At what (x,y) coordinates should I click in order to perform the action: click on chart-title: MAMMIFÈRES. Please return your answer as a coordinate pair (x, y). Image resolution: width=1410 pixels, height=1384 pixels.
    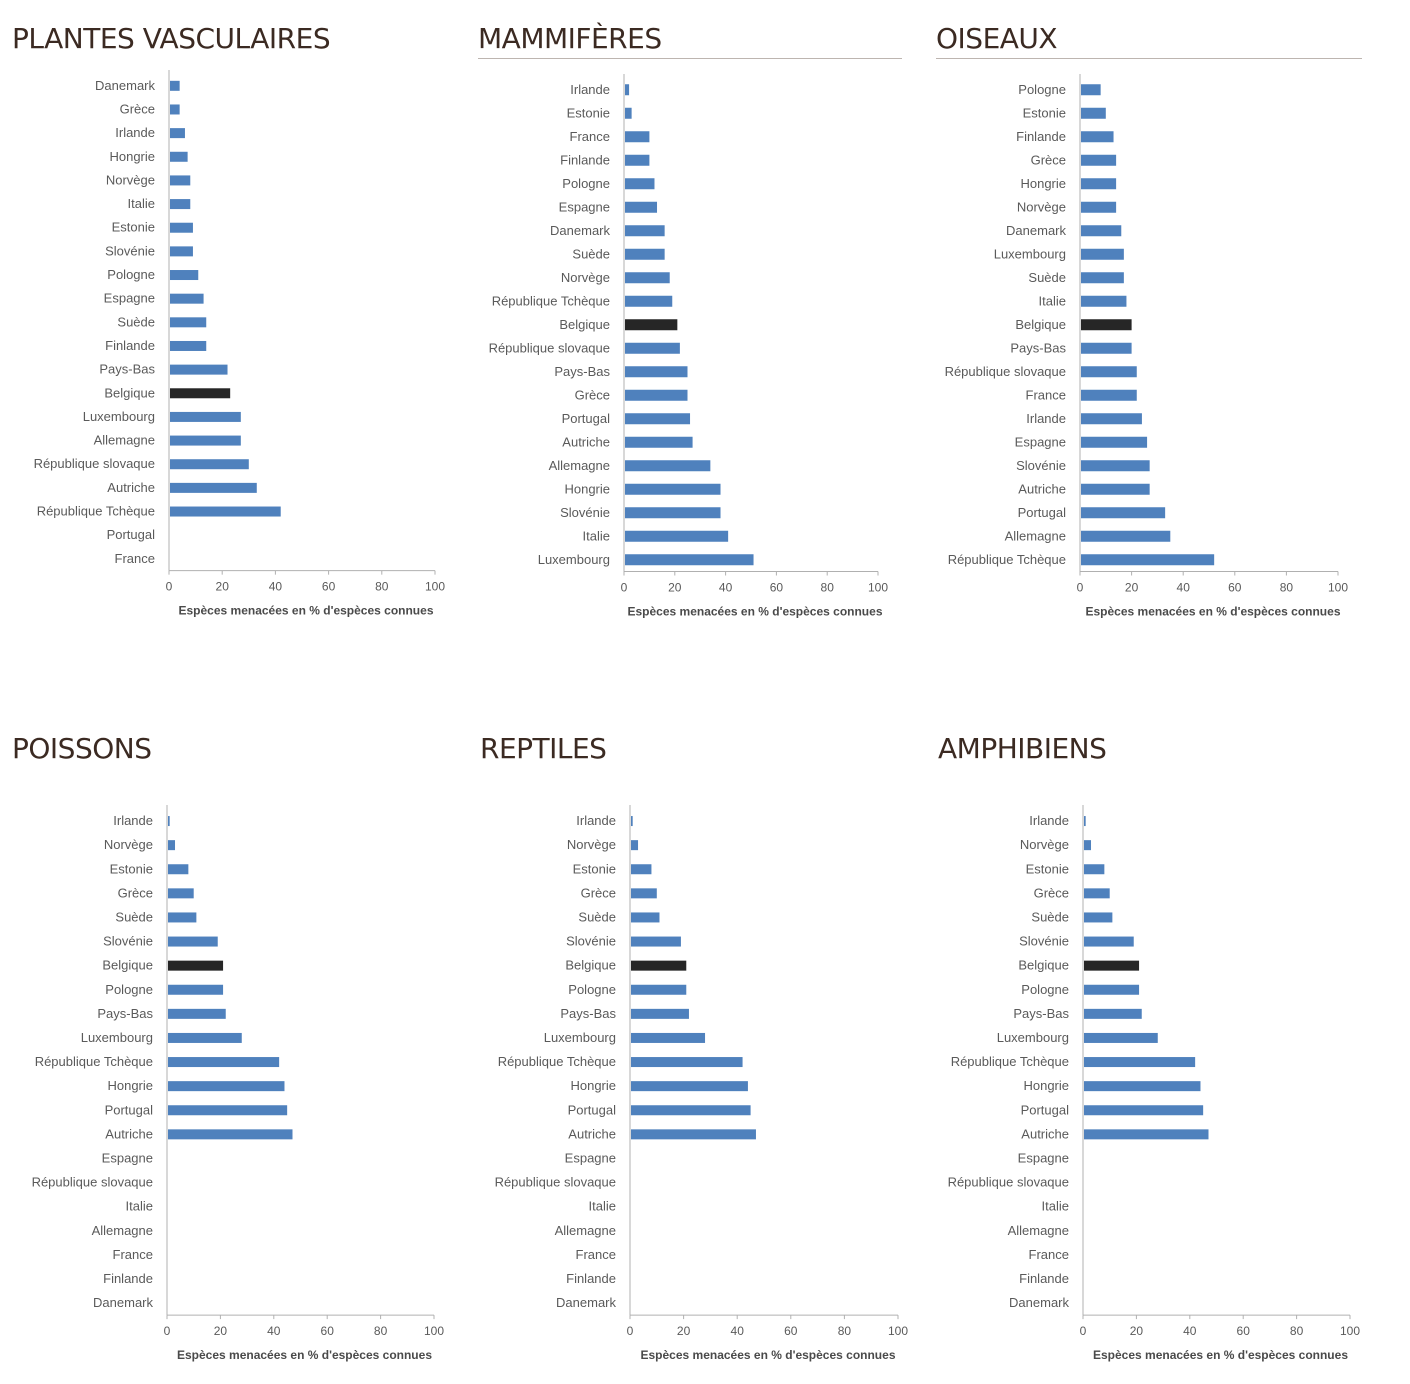
    Looking at the image, I should click on (570, 38).